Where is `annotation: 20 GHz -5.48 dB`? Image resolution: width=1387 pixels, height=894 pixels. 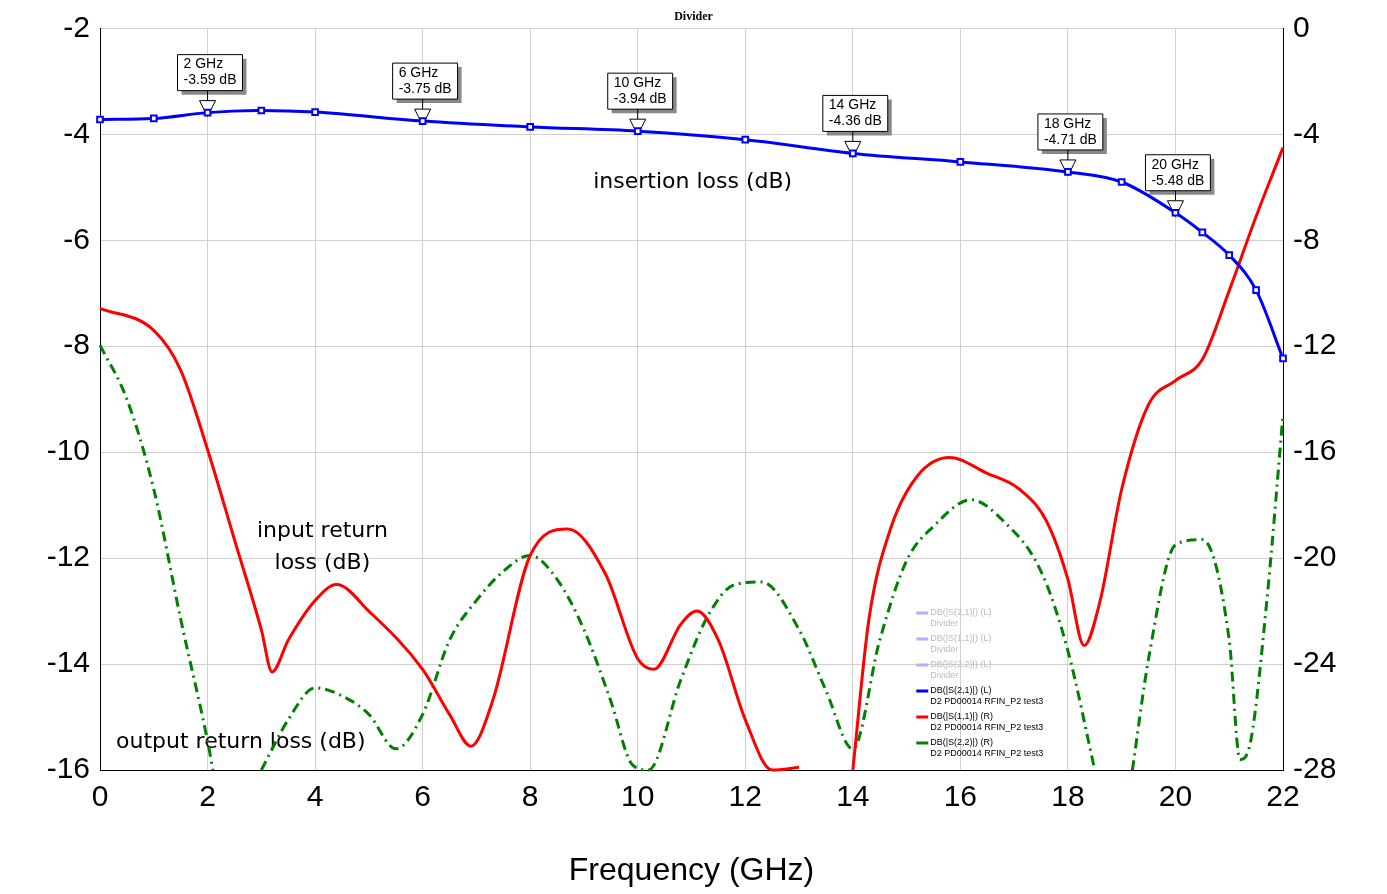
annotation: 20 GHz -5.48 dB is located at coordinates (1178, 171).